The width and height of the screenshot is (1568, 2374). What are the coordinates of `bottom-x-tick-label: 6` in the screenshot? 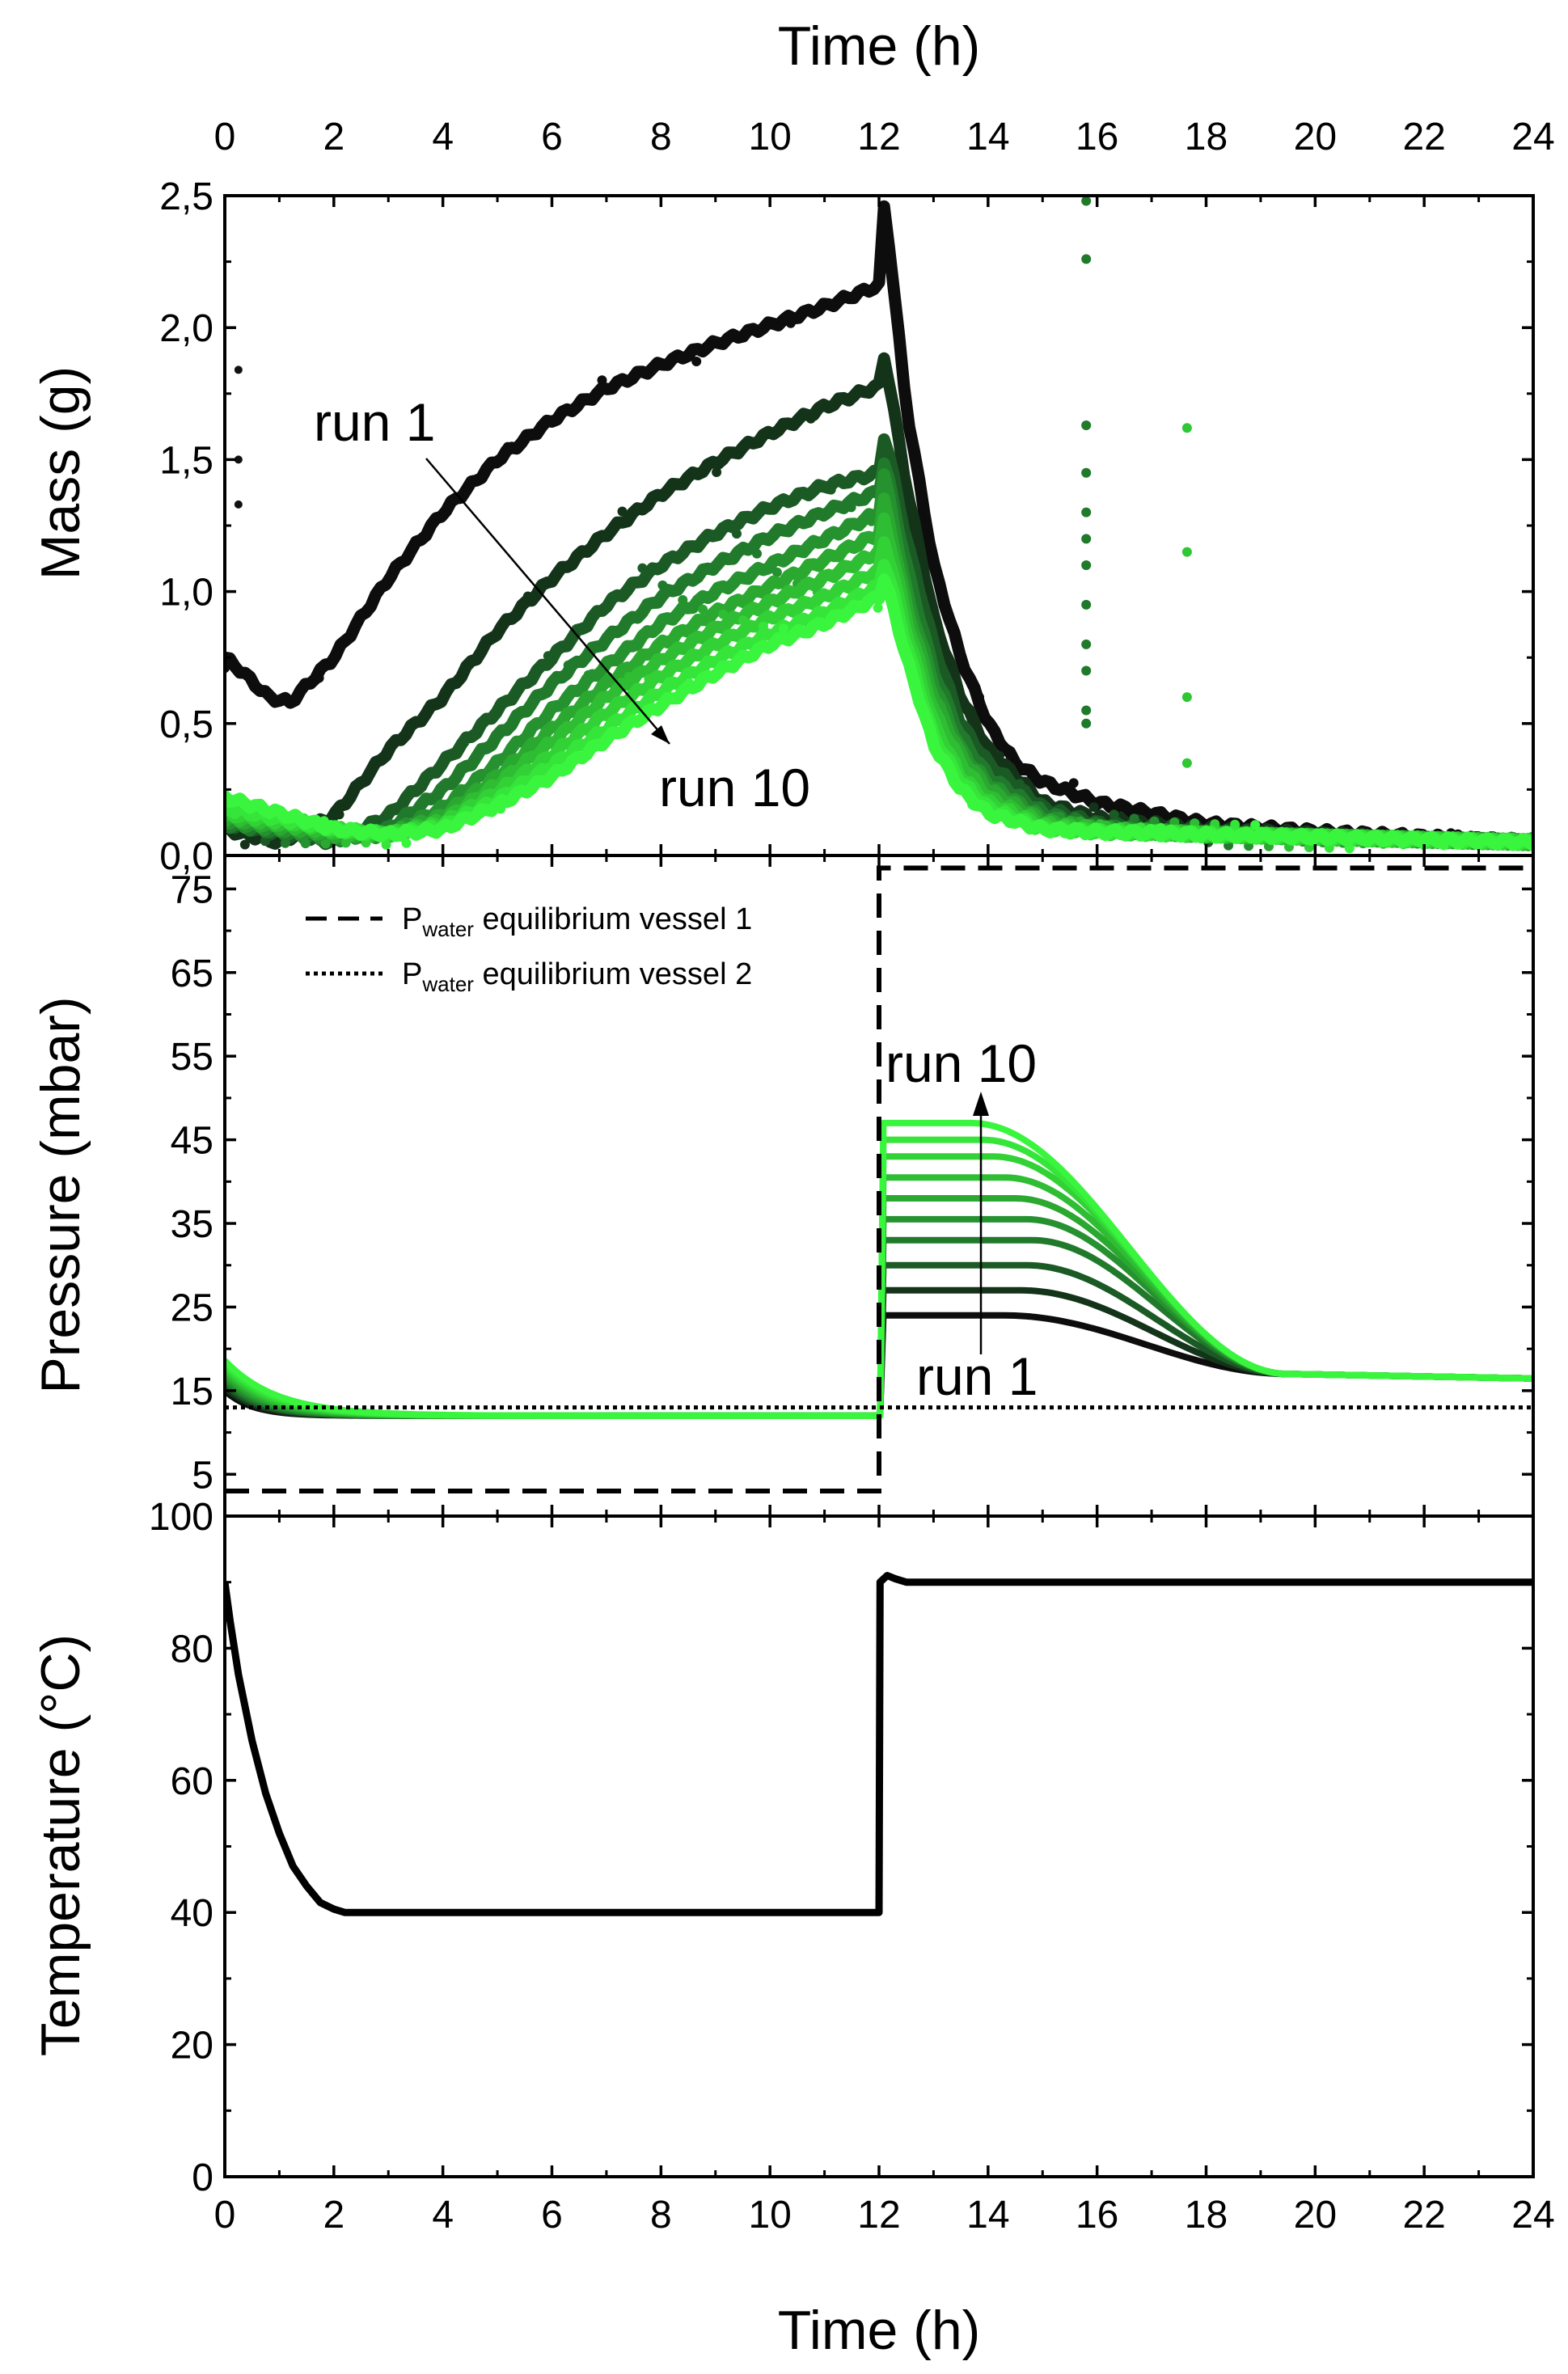 It's located at (552, 2215).